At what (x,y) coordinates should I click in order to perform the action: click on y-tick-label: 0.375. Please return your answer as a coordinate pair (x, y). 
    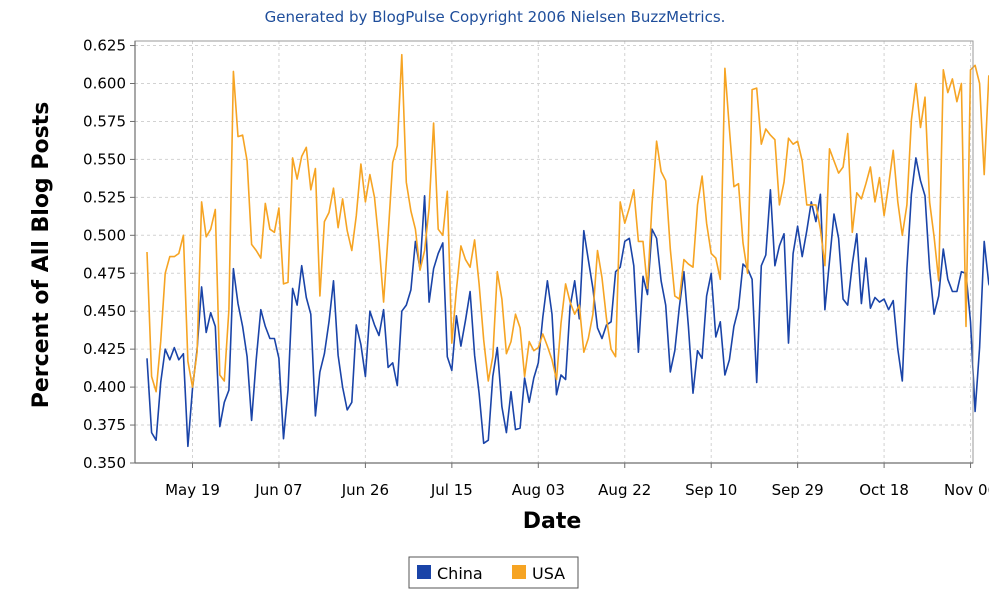
    Looking at the image, I should click on (104, 425).